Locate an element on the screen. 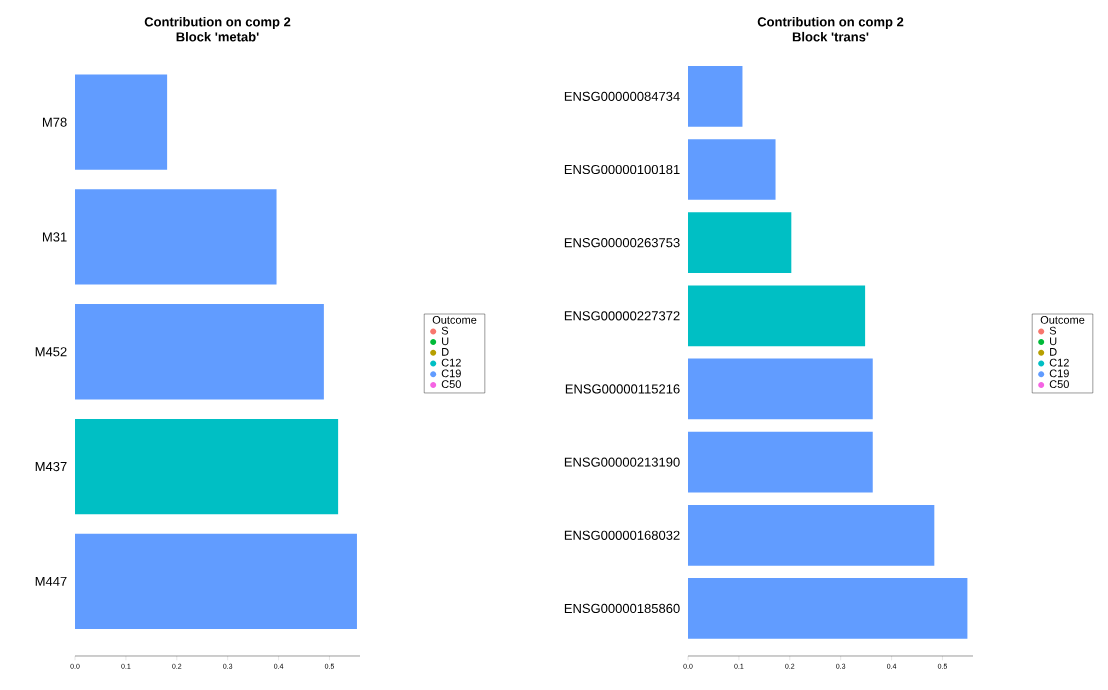 This screenshot has height=690, width=1108. chart-subtitle: Block 'trans' is located at coordinates (830, 36).